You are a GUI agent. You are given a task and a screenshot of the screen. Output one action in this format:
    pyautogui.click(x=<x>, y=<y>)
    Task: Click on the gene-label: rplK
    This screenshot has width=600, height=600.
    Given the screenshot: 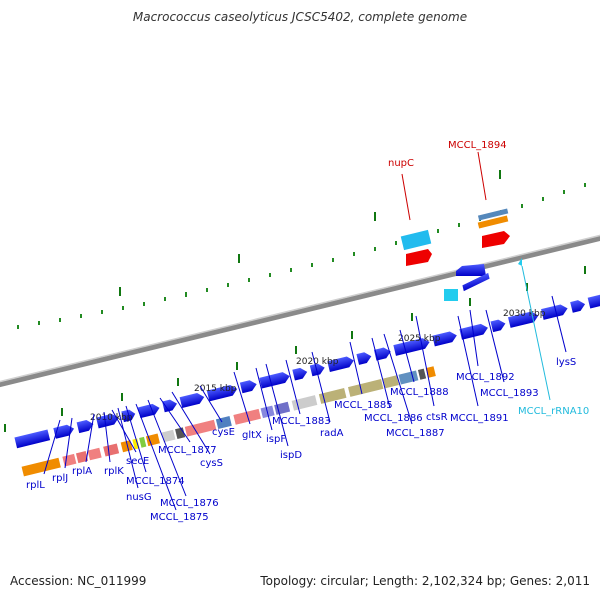 What is the action you would take?
    pyautogui.click(x=114, y=471)
    